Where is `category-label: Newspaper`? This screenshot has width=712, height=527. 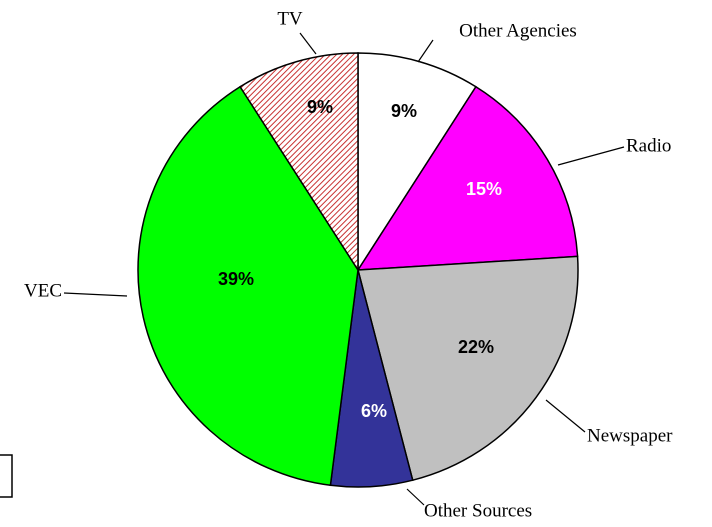 category-label: Newspaper is located at coordinates (630, 435).